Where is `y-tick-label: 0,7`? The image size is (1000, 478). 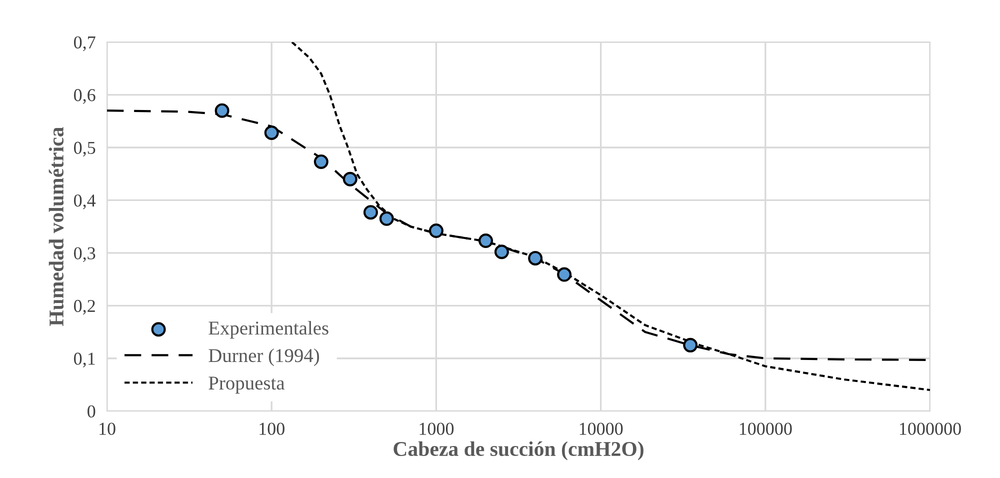 y-tick-label: 0,7 is located at coordinates (85, 44).